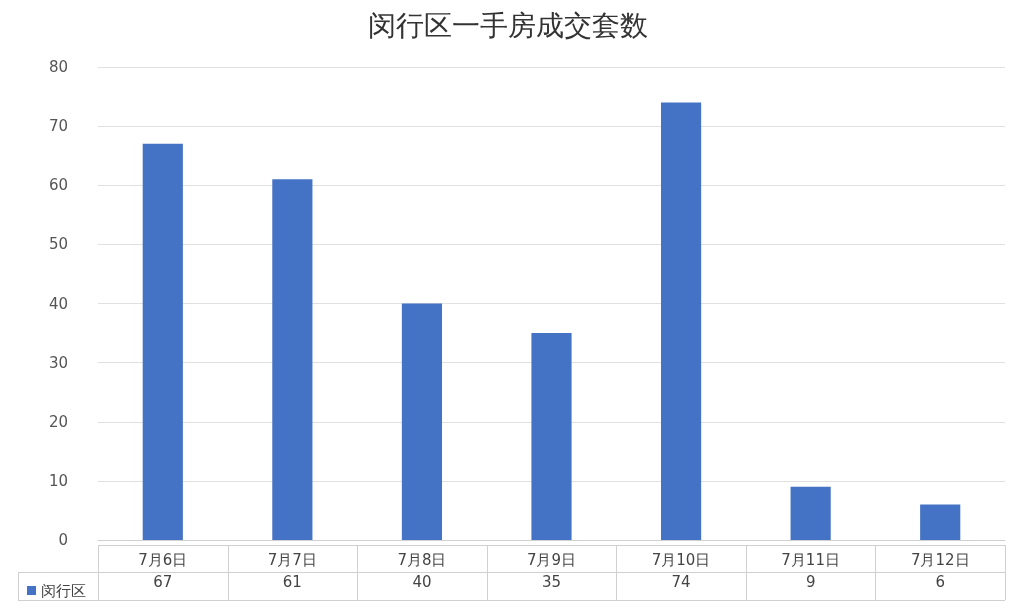 This screenshot has width=1015, height=612. I want to click on y-tick-label: 50, so click(58, 244).